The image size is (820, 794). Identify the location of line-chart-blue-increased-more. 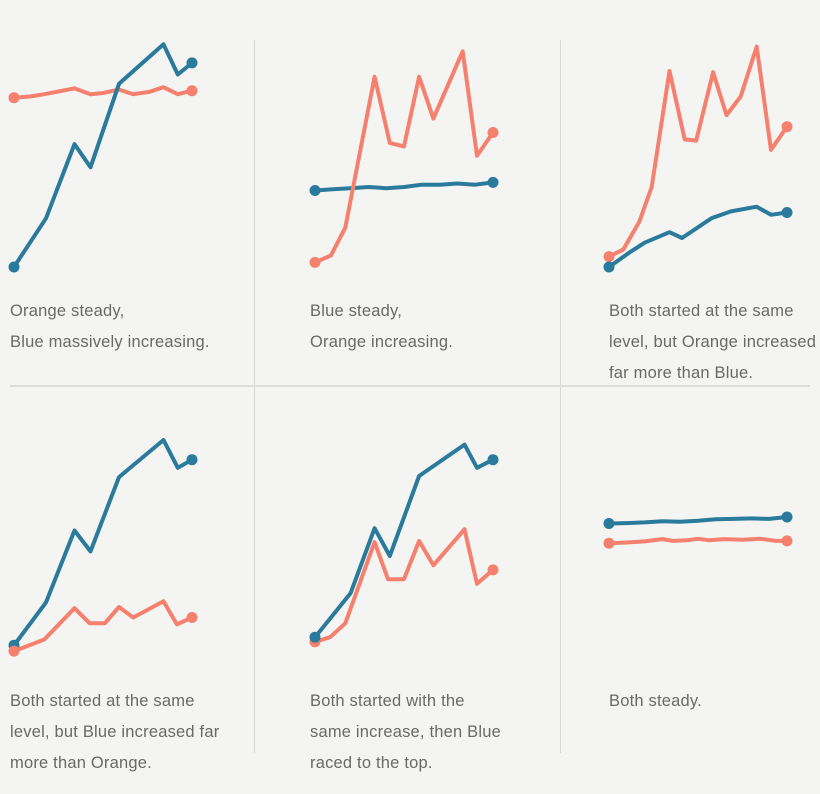
(103, 547).